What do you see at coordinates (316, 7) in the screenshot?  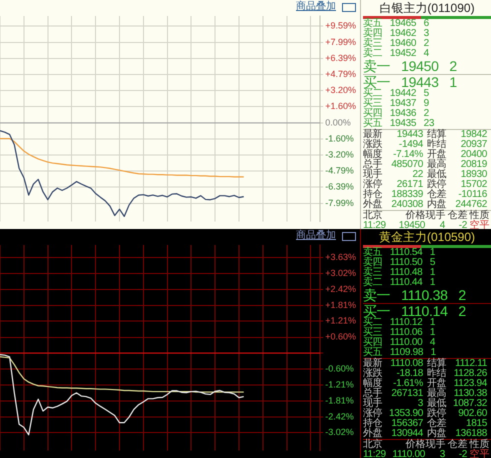 I see `text: 商品叠加` at bounding box center [316, 7].